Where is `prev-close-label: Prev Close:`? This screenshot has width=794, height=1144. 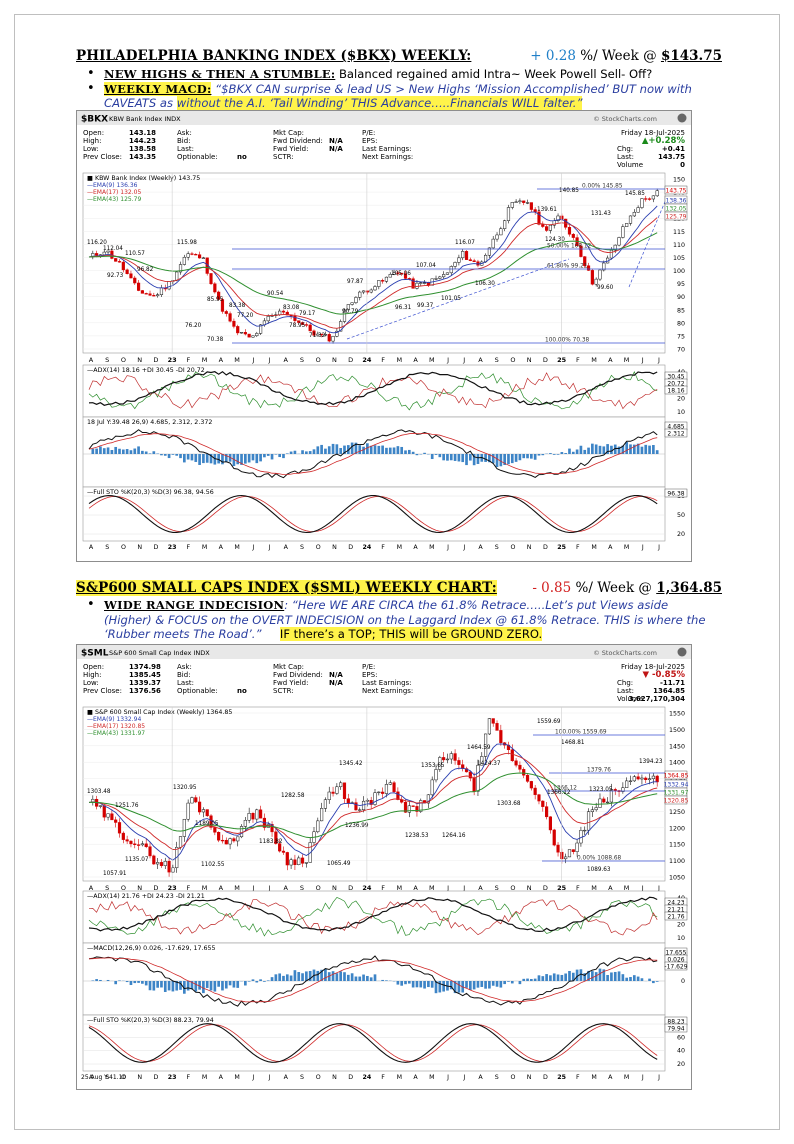
prev-close-label: Prev Close: is located at coordinates (102, 157).